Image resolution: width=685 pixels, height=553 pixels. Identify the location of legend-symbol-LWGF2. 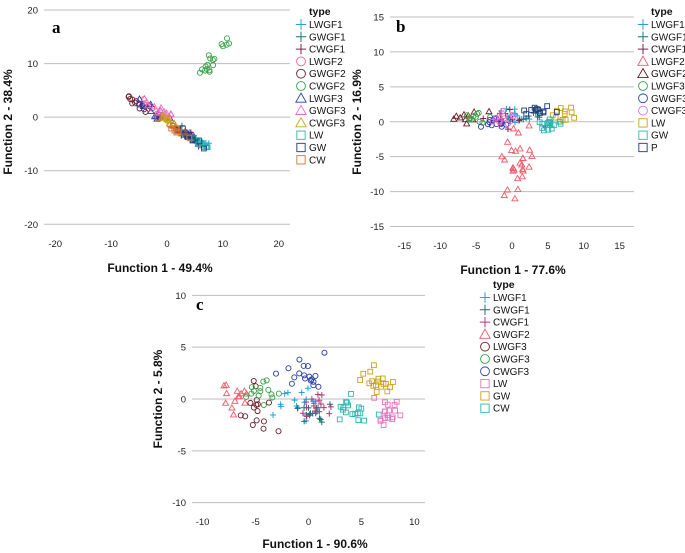
(643, 60).